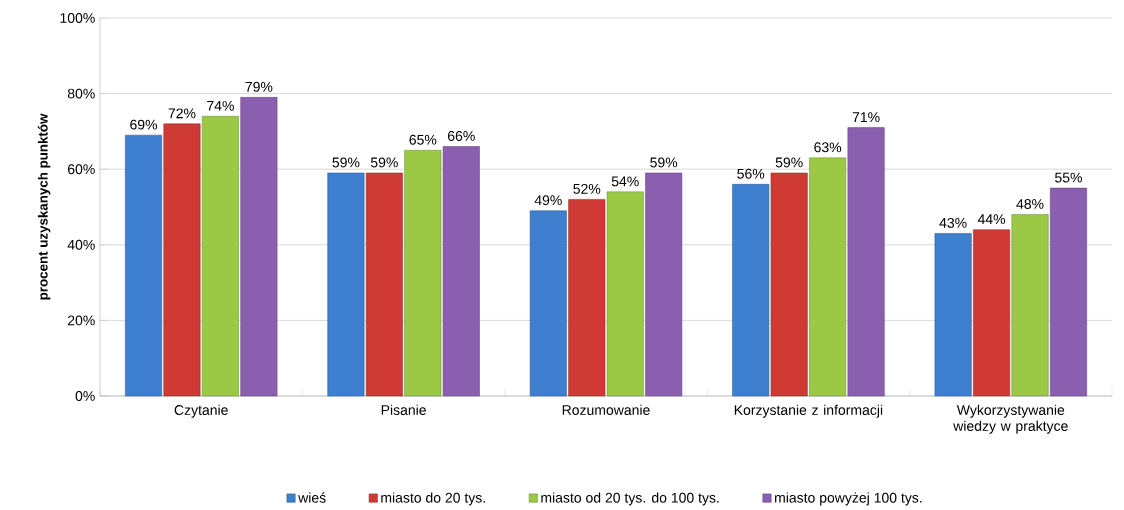  I want to click on legend-label: miasto do 20 tys., so click(433, 499).